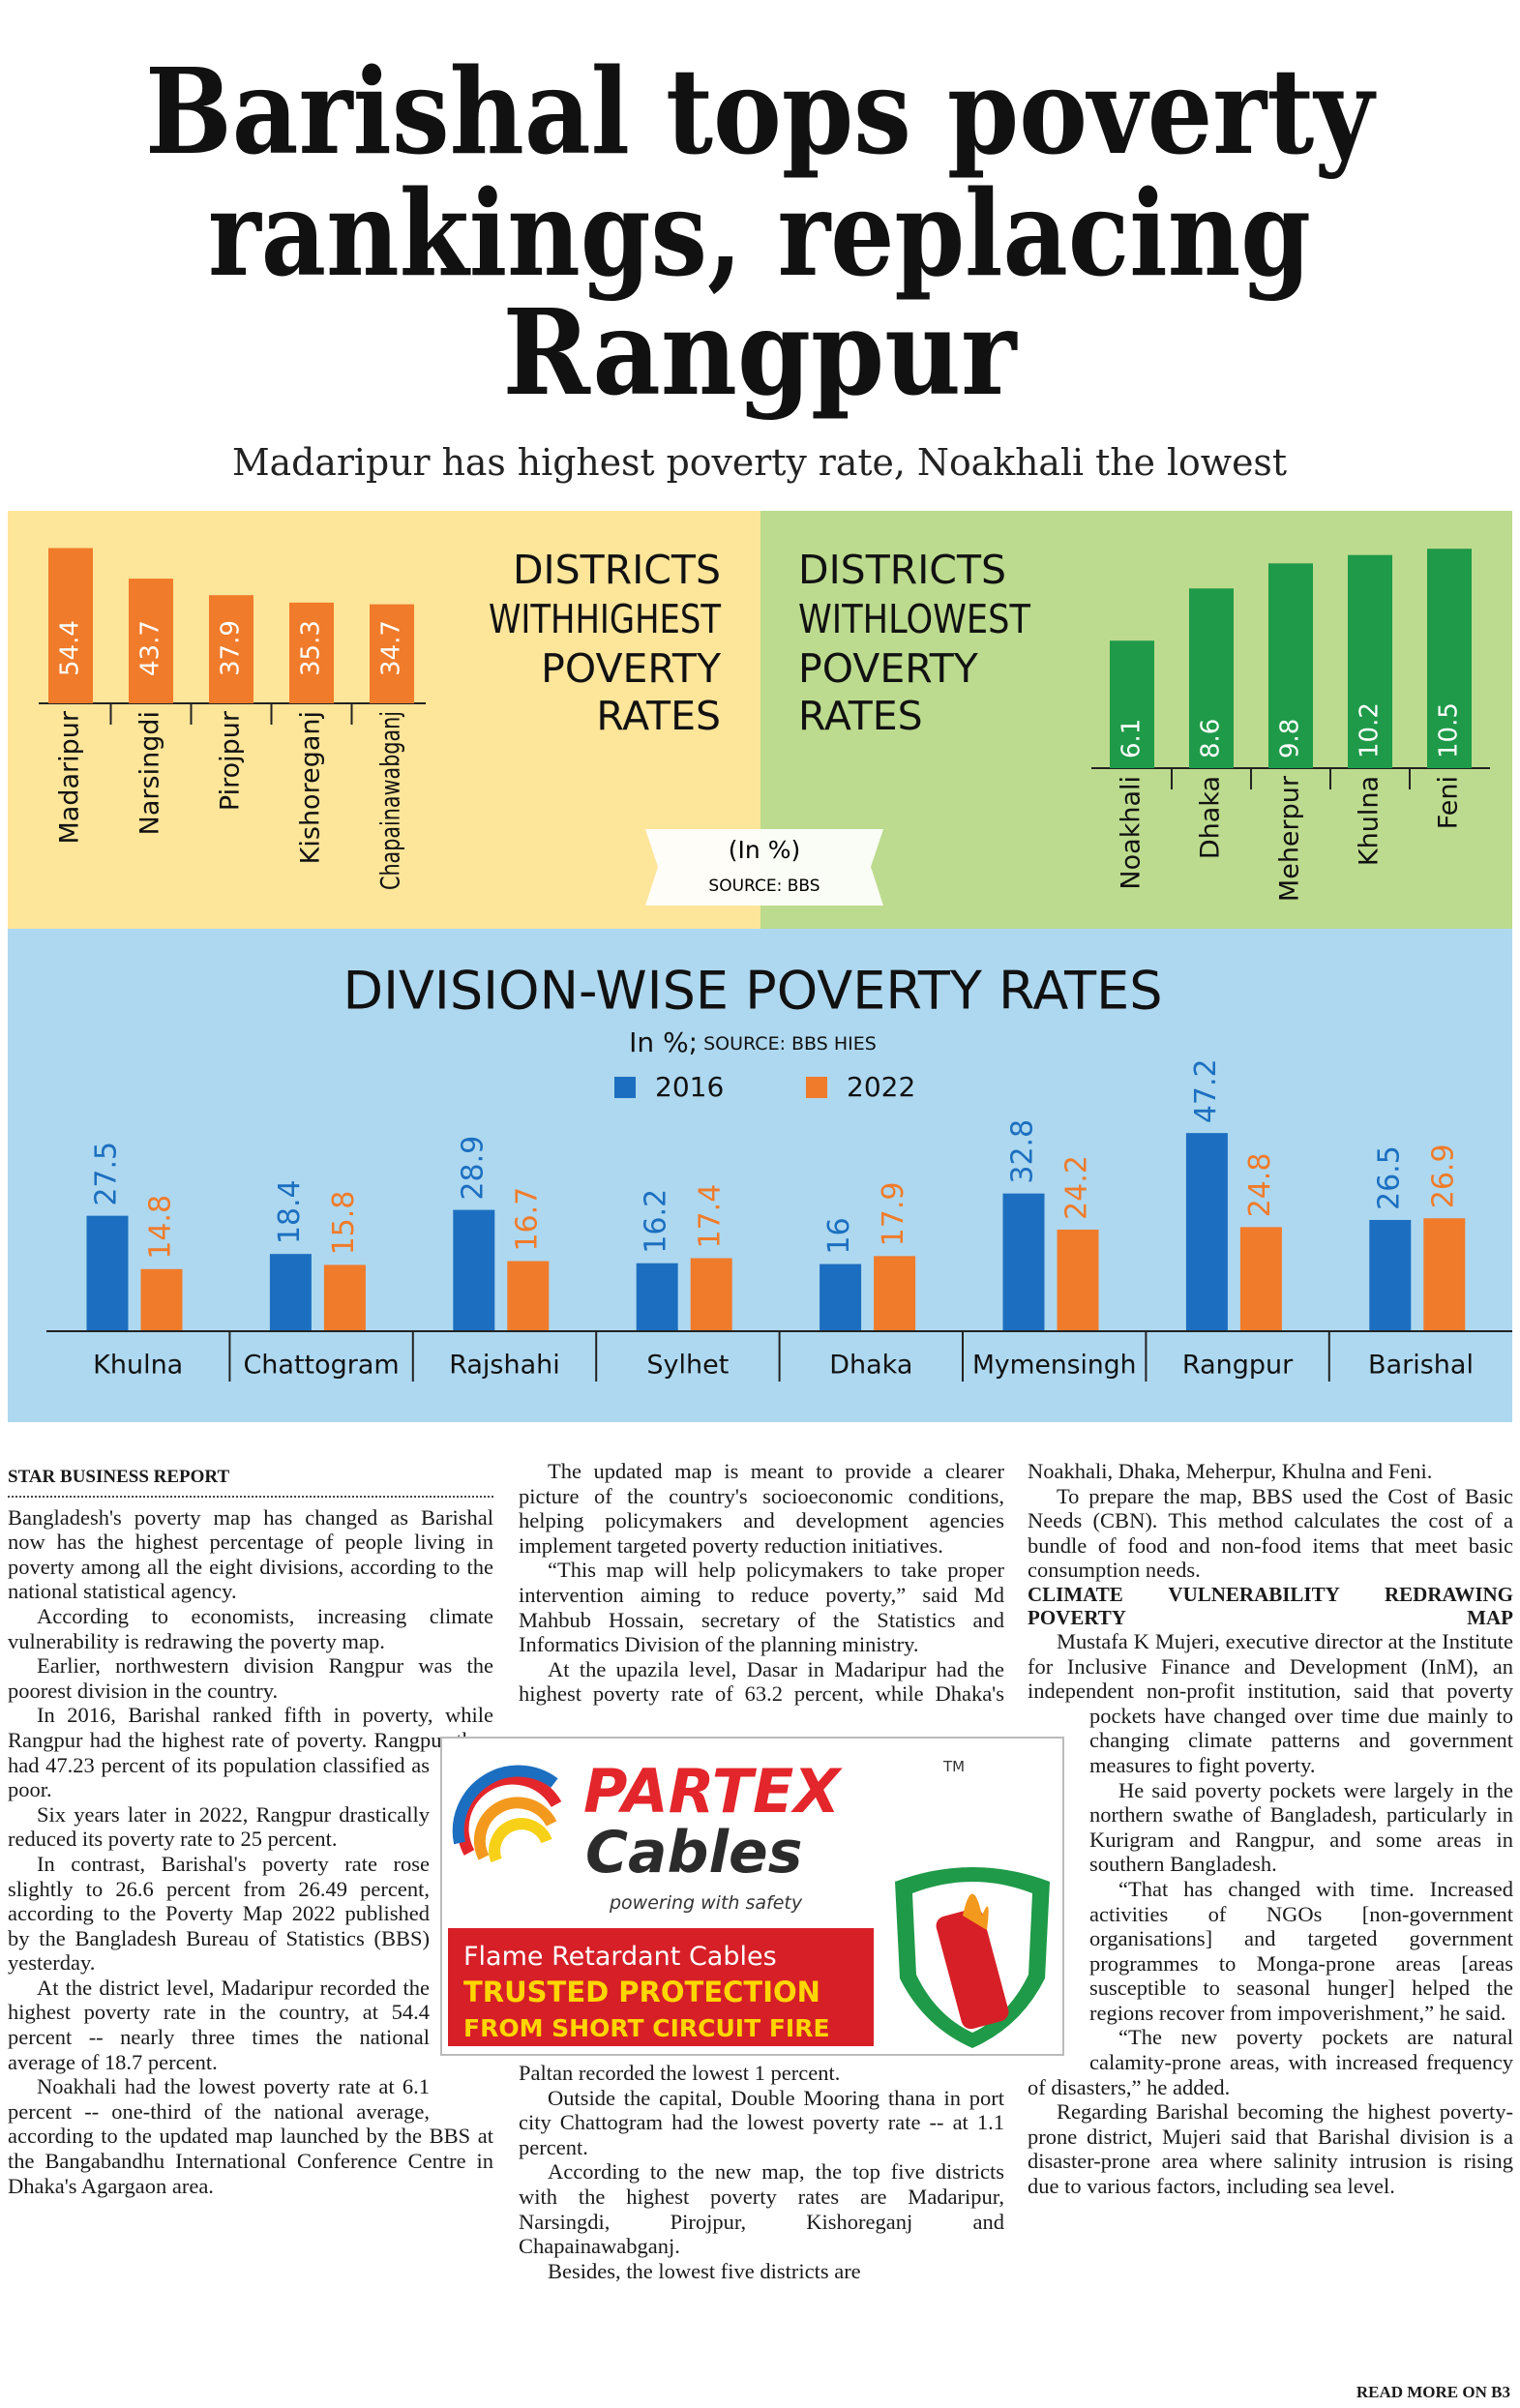  I want to click on value-label: 18.4, so click(290, 1211).